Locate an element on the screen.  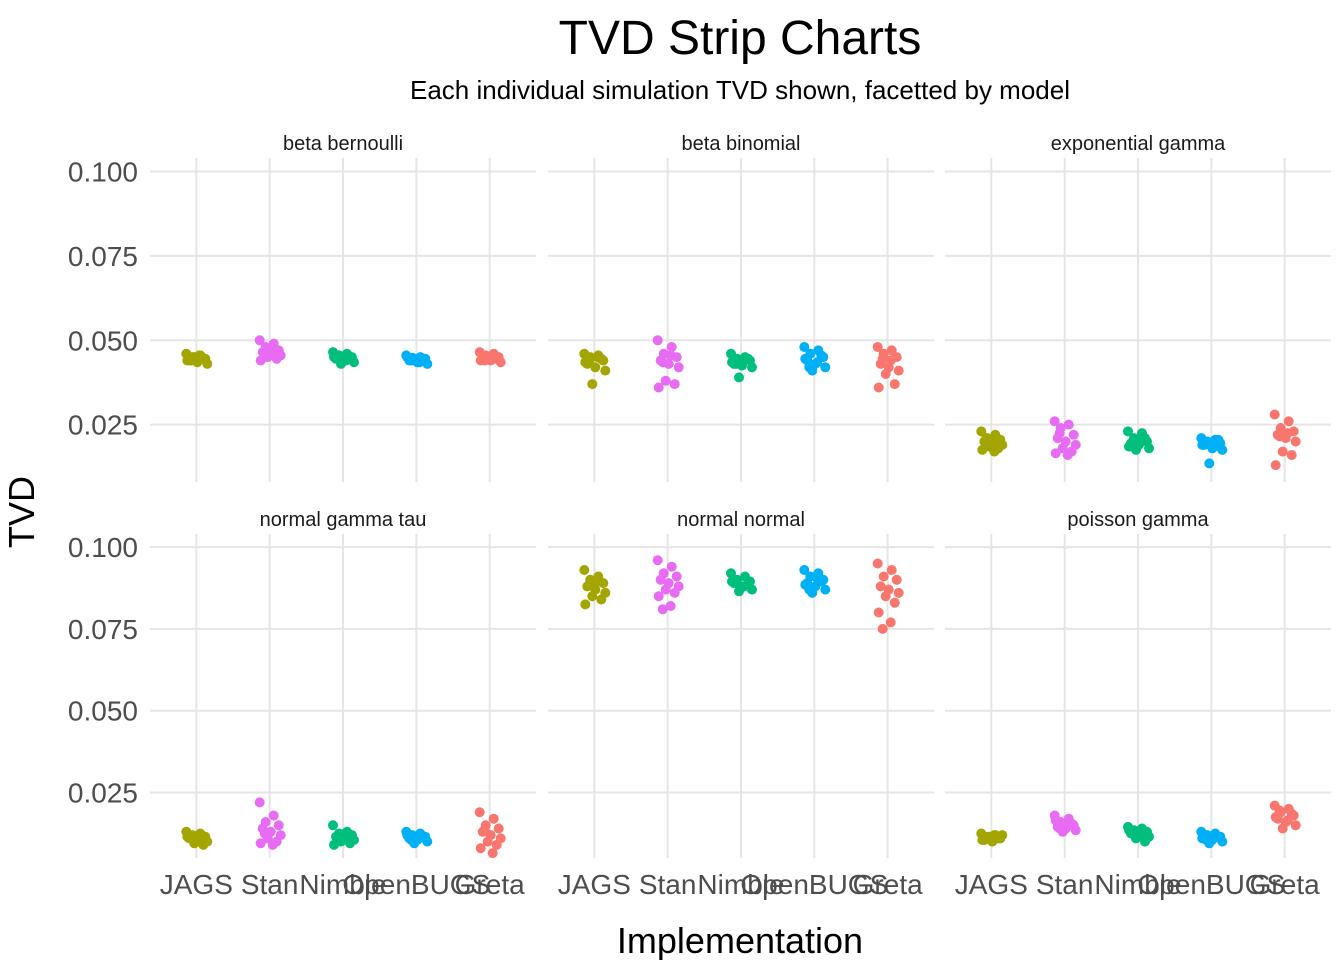
facet-panel: 0.025 0.050 0.075 0.100 beta bernoulli is located at coordinates (302, 307).